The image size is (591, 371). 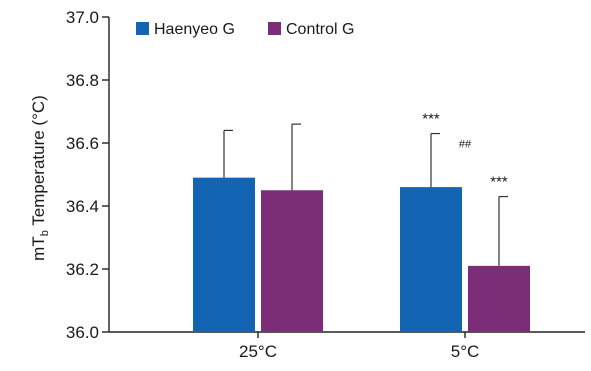 I want to click on legend-label: Control G, so click(x=320, y=29).